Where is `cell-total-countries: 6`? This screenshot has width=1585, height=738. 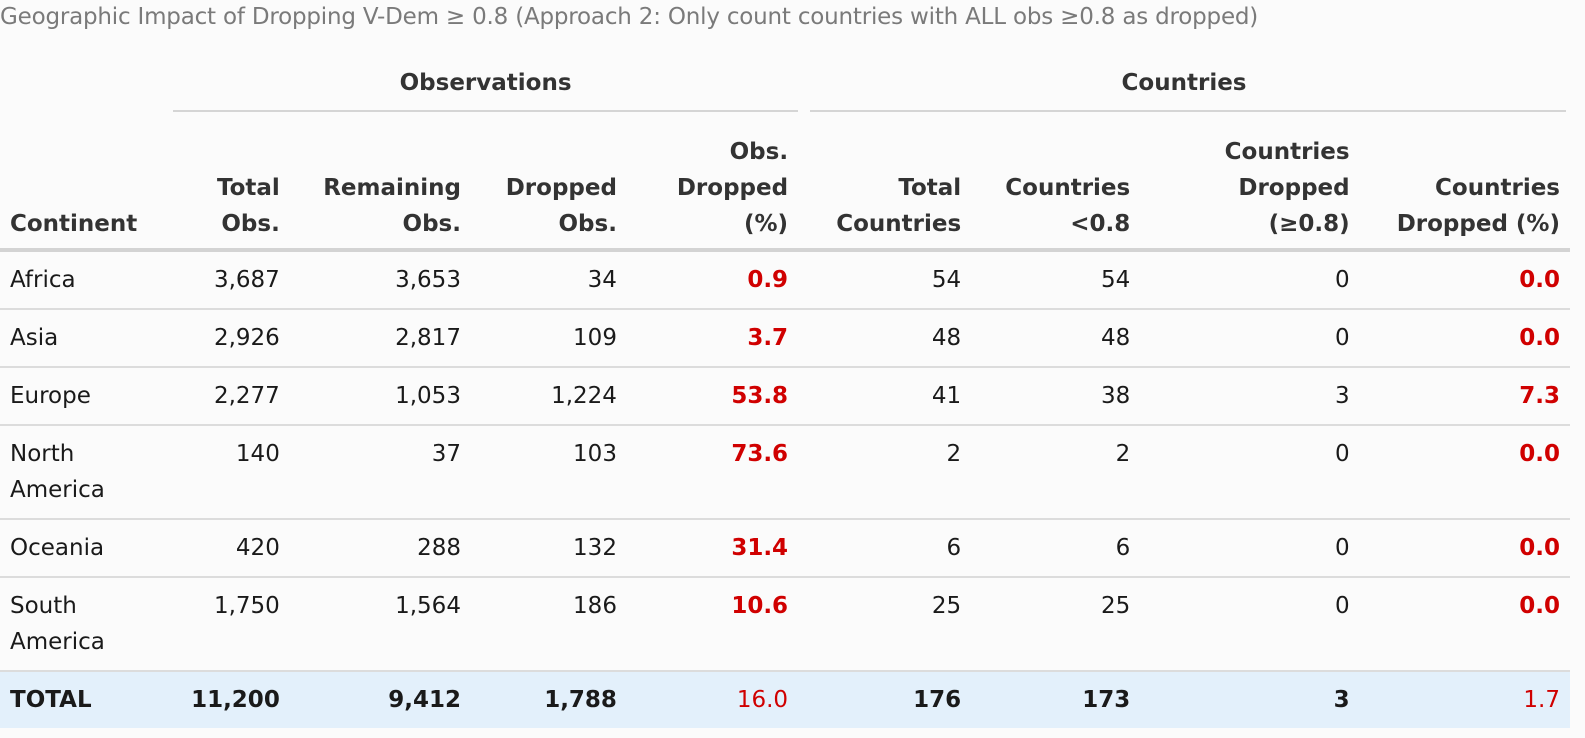 cell-total-countries: 6 is located at coordinates (885, 548).